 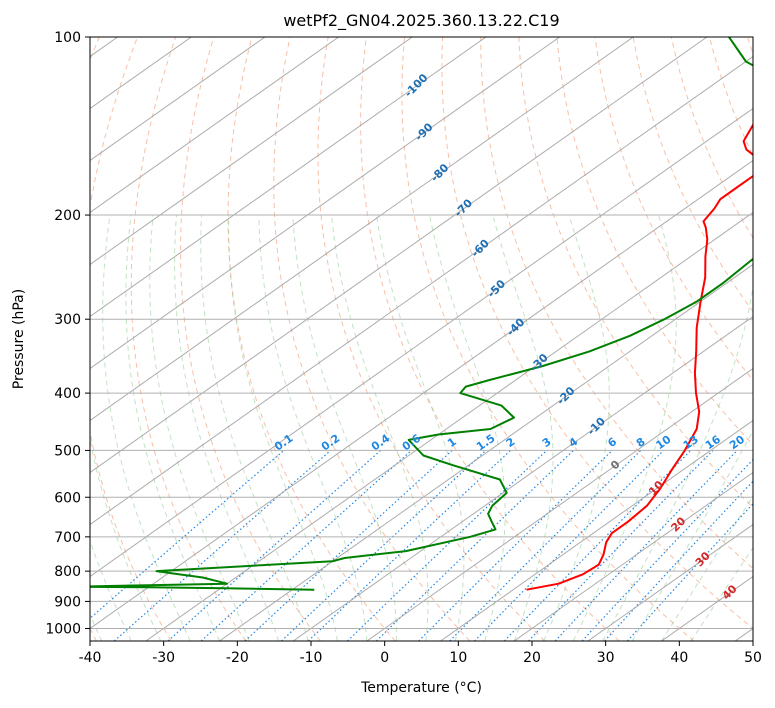 What do you see at coordinates (458, 658) in the screenshot?
I see `x-tick-label: 10` at bounding box center [458, 658].